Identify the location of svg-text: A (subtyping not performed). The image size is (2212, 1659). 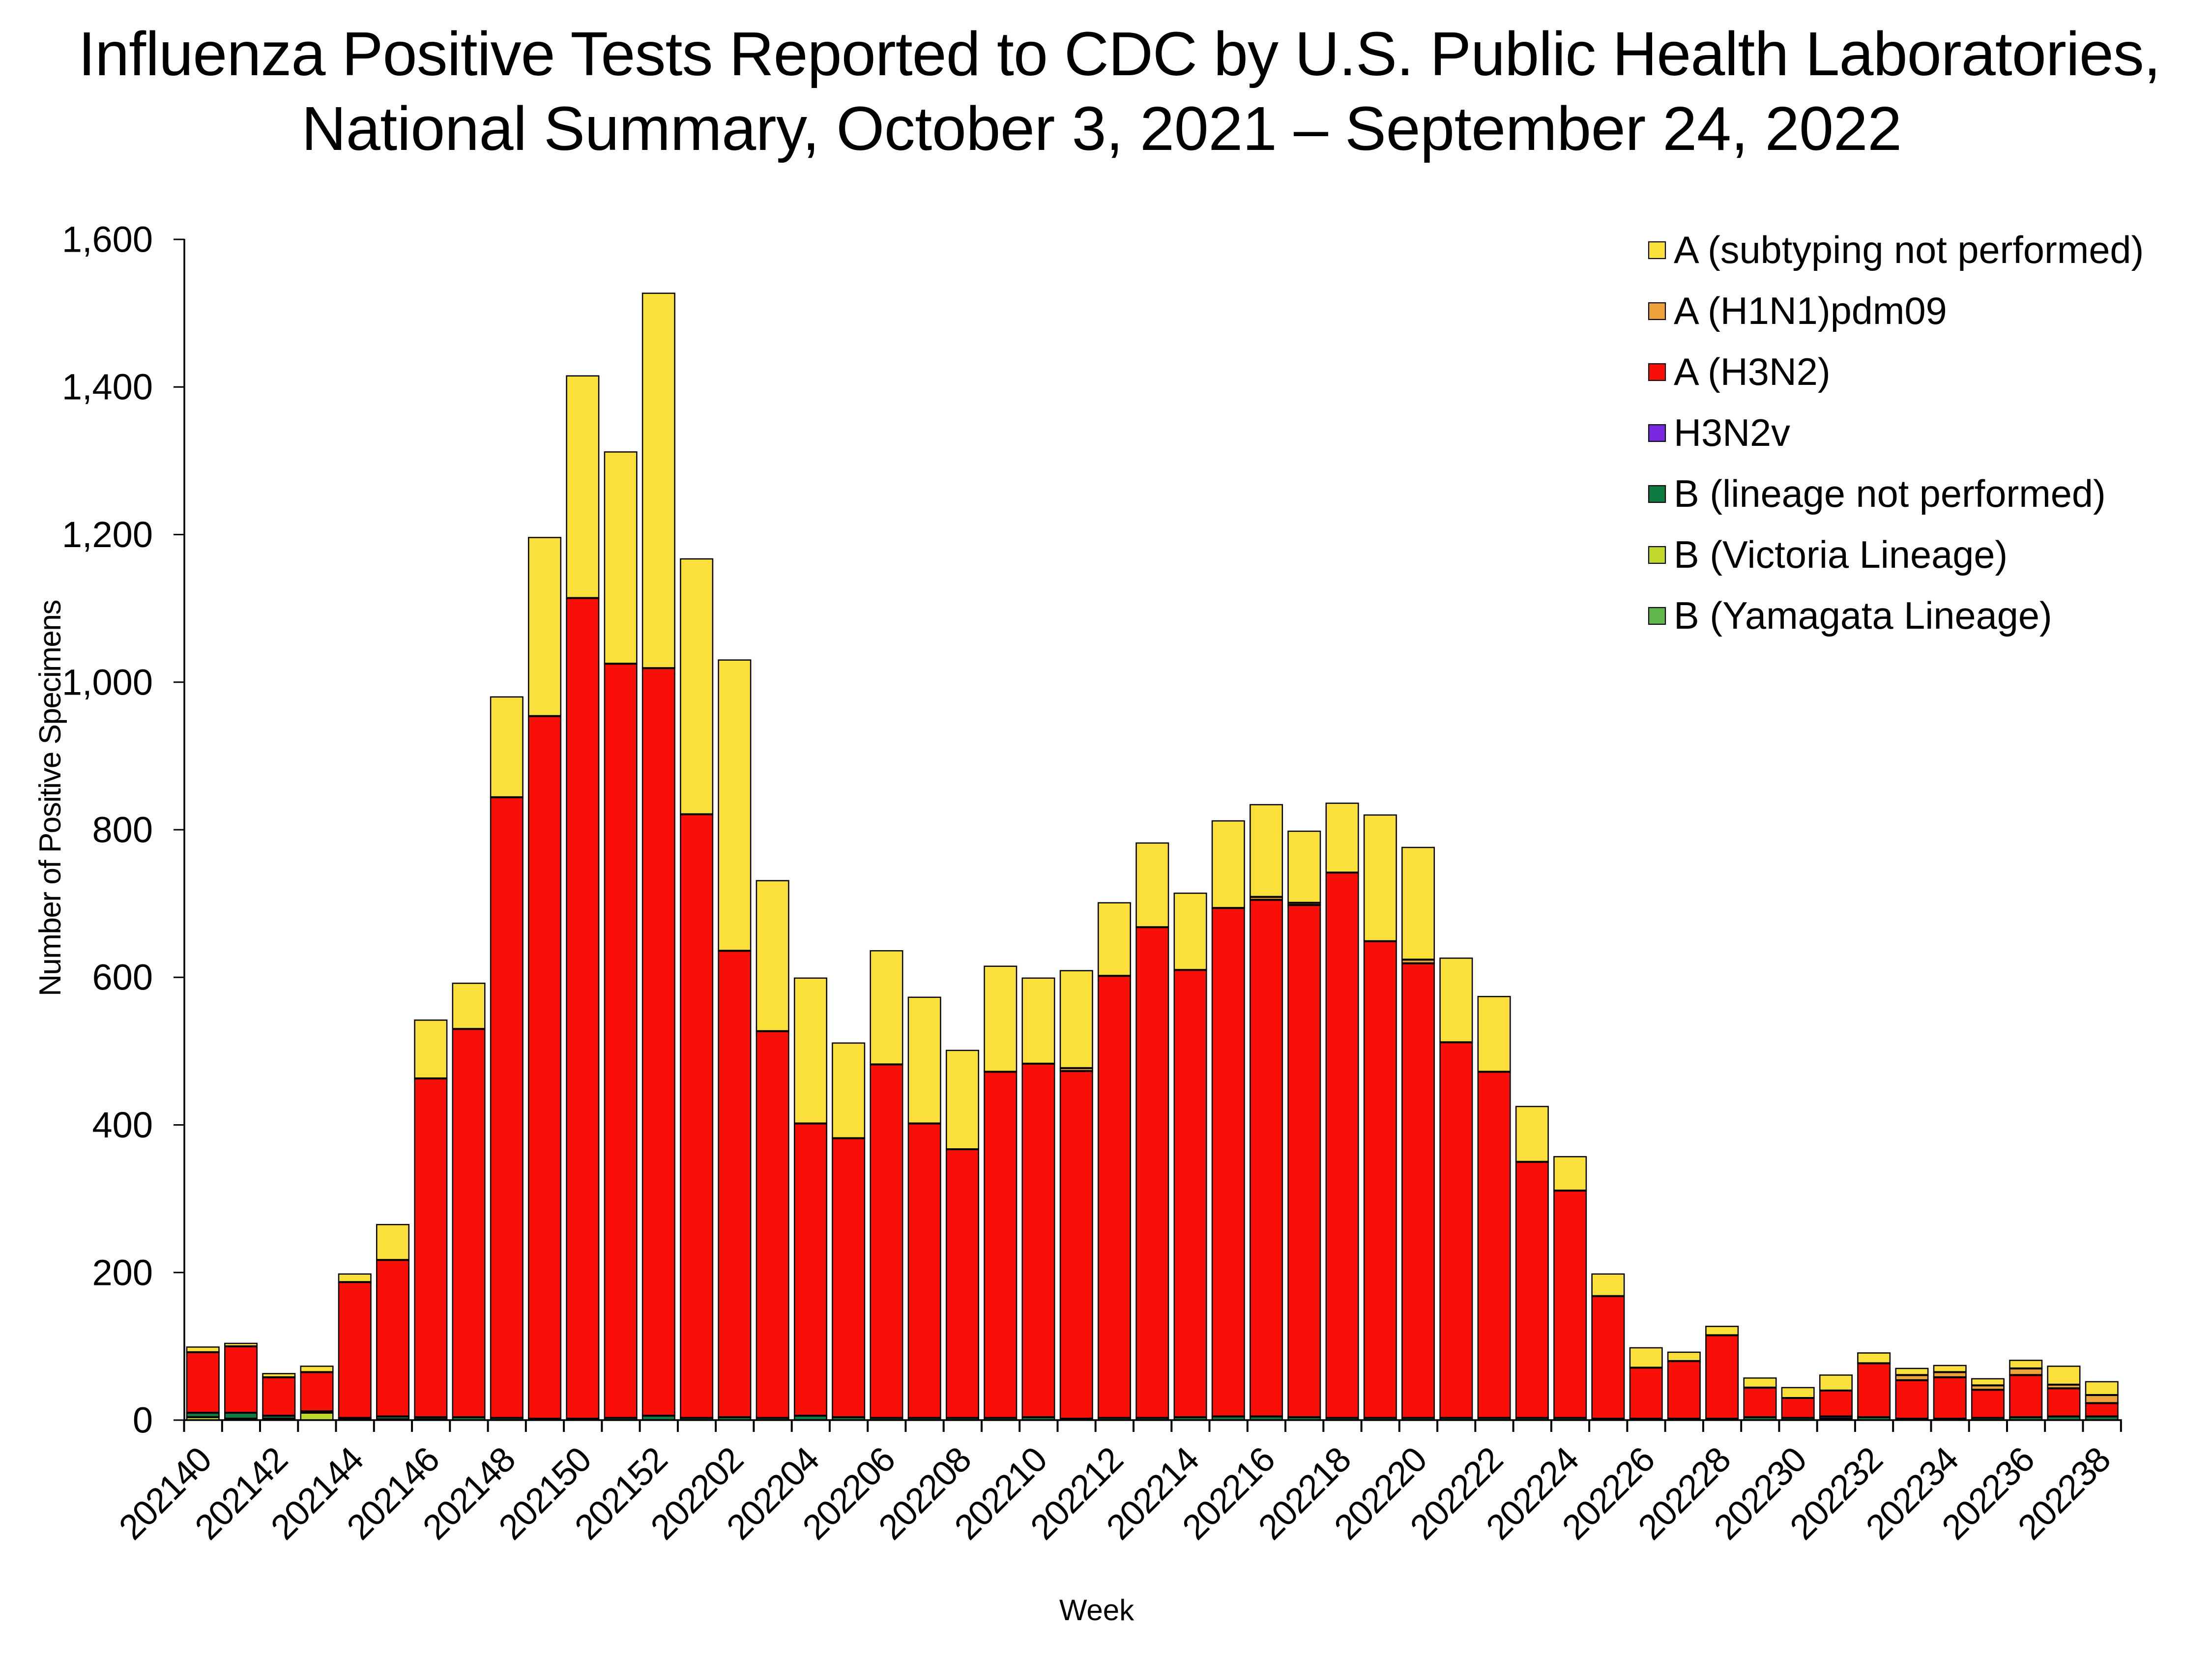
(1909, 250).